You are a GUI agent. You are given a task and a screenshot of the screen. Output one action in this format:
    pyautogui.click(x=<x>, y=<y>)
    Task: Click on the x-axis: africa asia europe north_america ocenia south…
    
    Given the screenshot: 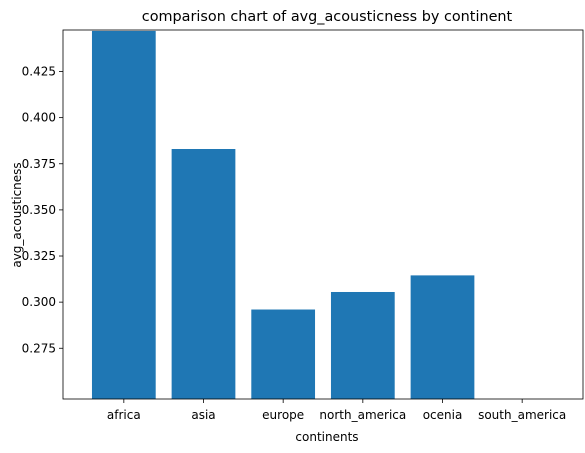 What is the action you would take?
    pyautogui.click(x=336, y=410)
    